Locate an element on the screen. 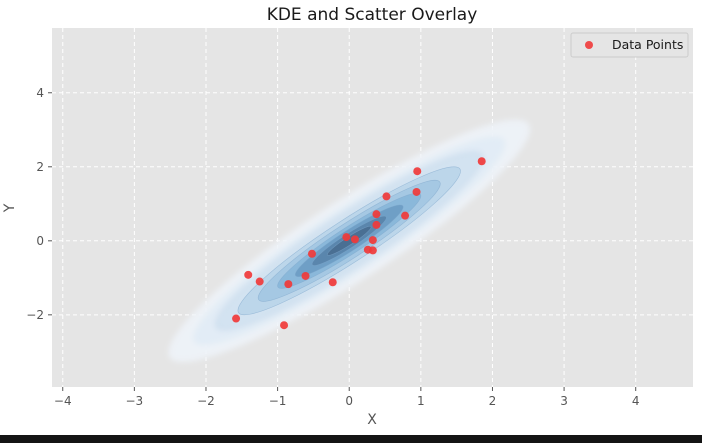 This screenshot has height=443, width=702. x-axis-label: X is located at coordinates (372, 420).